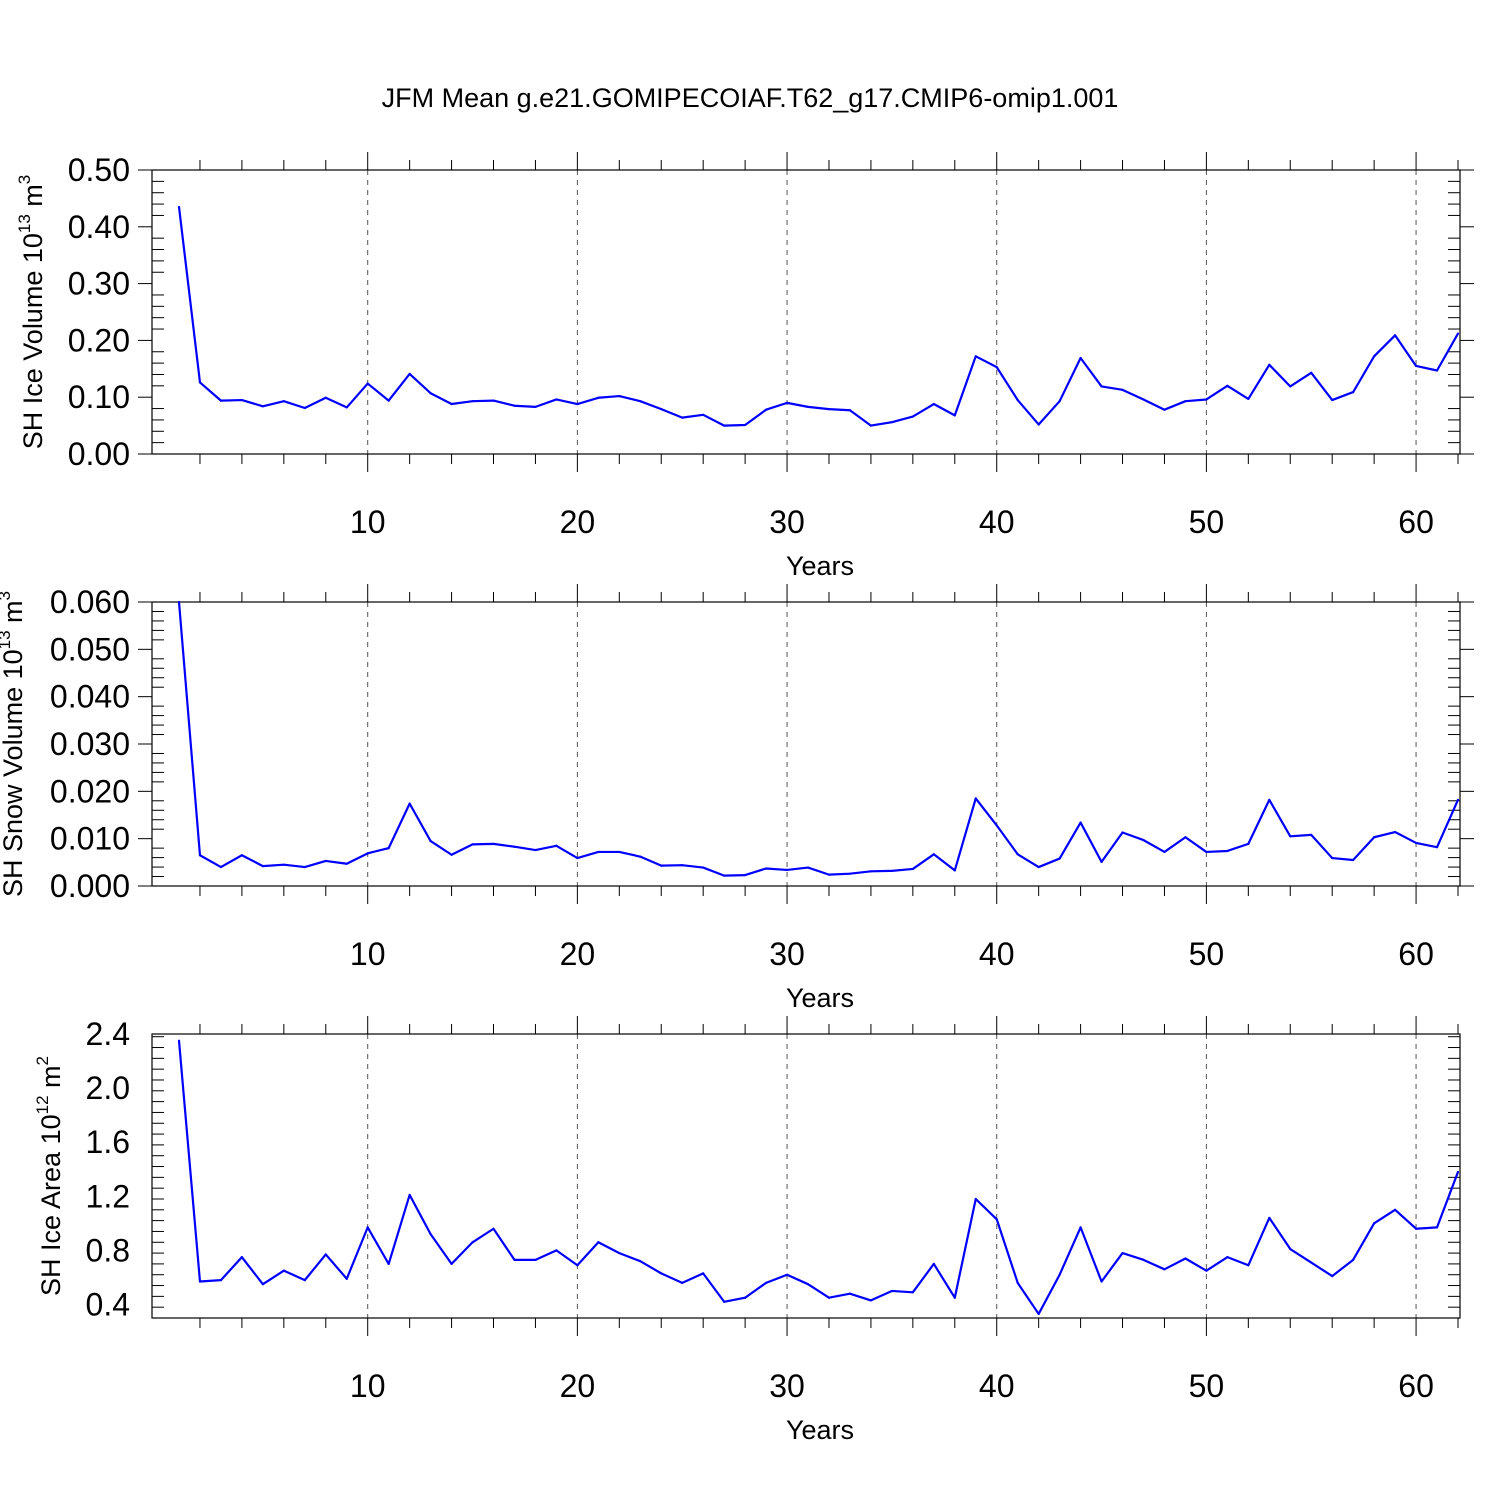  I want to click on x-axis-label: Years, so click(820, 1430).